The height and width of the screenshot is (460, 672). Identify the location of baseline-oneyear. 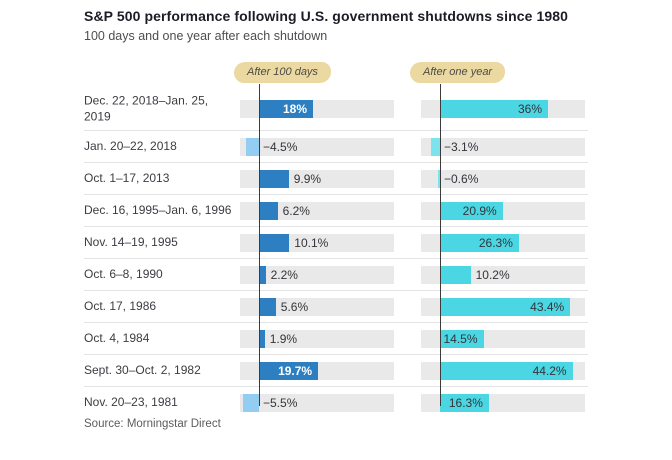
(440, 245).